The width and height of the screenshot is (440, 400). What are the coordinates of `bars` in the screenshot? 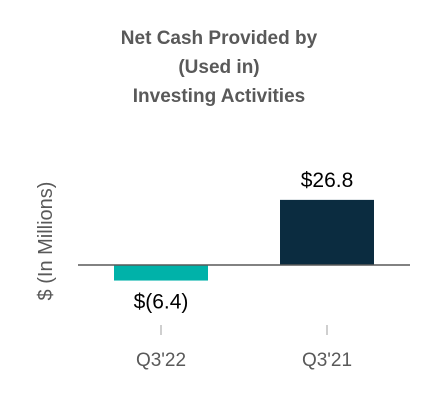 It's located at (244, 240).